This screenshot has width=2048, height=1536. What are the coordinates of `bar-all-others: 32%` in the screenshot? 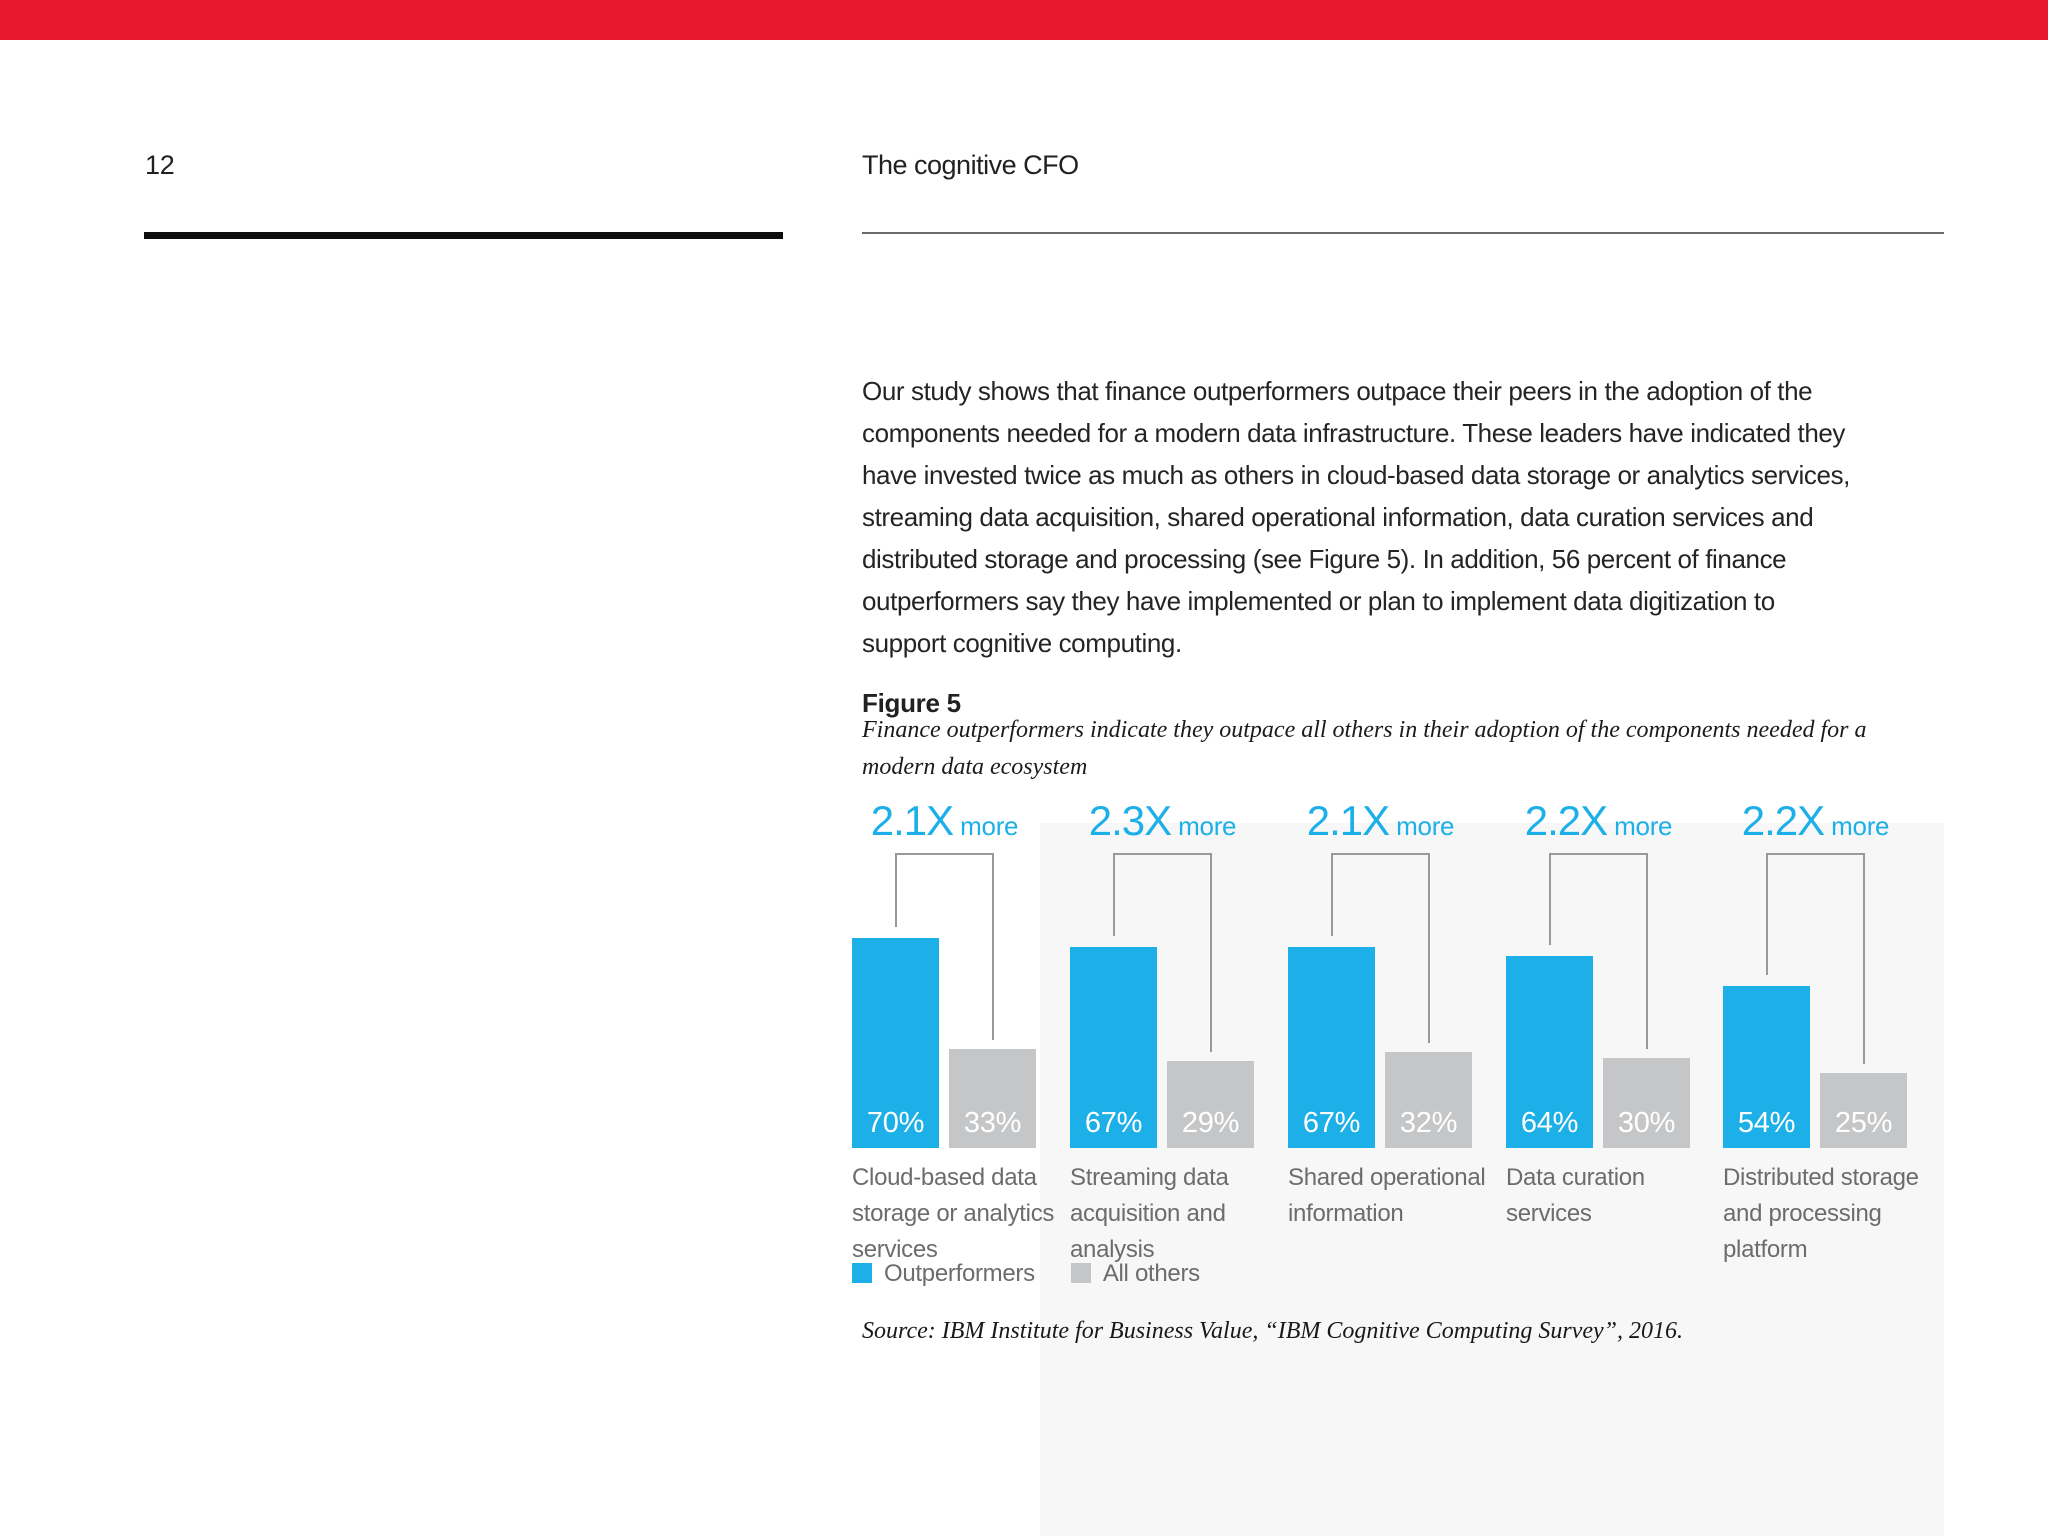 It's located at (1428, 1100).